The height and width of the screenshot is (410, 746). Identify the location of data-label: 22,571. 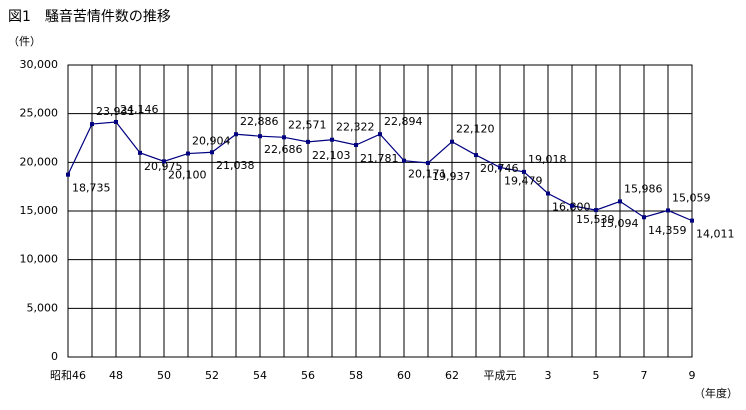
(307, 124).